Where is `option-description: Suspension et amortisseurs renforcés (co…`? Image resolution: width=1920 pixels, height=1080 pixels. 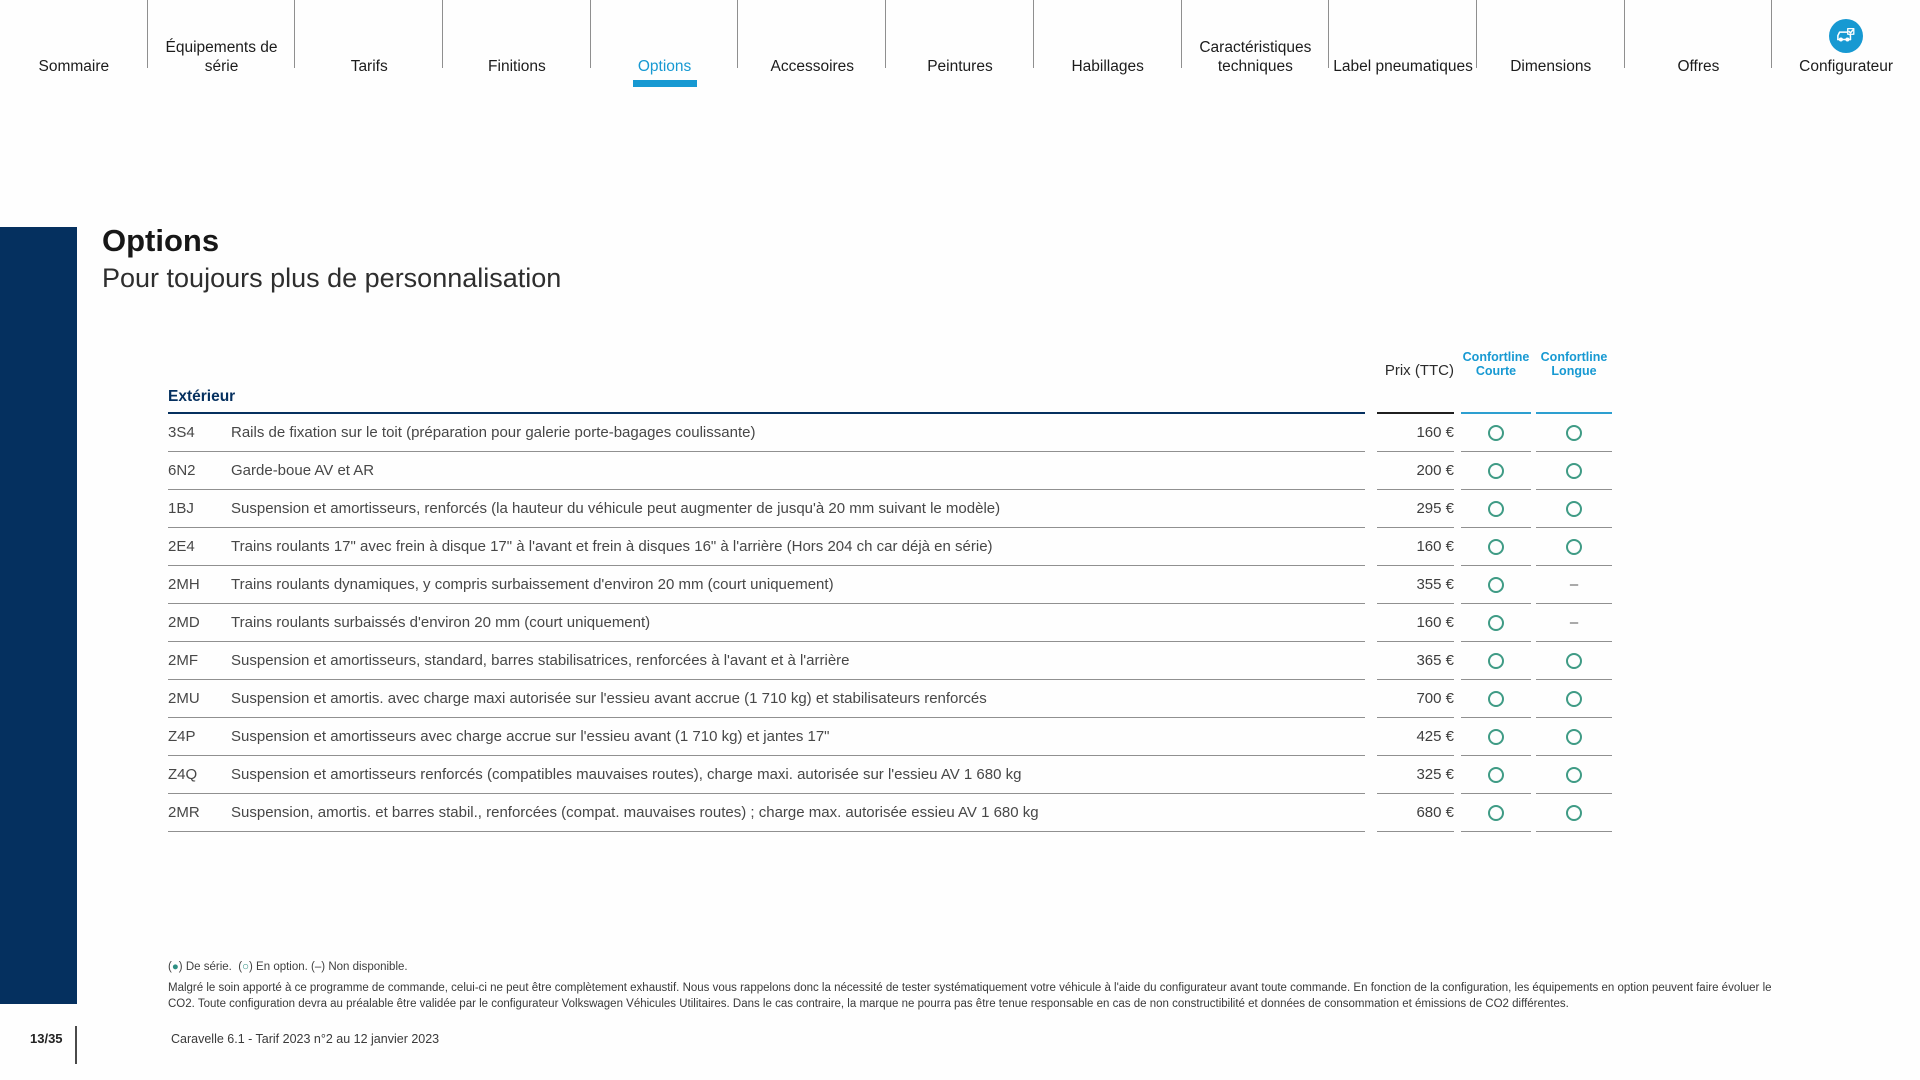
option-description: Suspension et amortisseurs renforcés (co… is located at coordinates (798, 775).